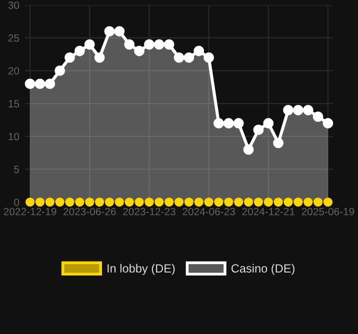 This screenshot has height=334, width=358. Describe the element at coordinates (149, 212) in the screenshot. I see `x-tick-label: 2023-12-23` at that location.